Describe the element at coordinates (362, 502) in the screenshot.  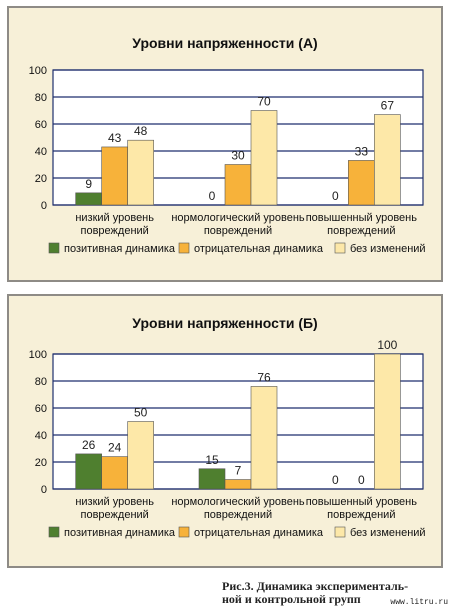
I see `chart-b-category-label: повышенный уровень` at that location.